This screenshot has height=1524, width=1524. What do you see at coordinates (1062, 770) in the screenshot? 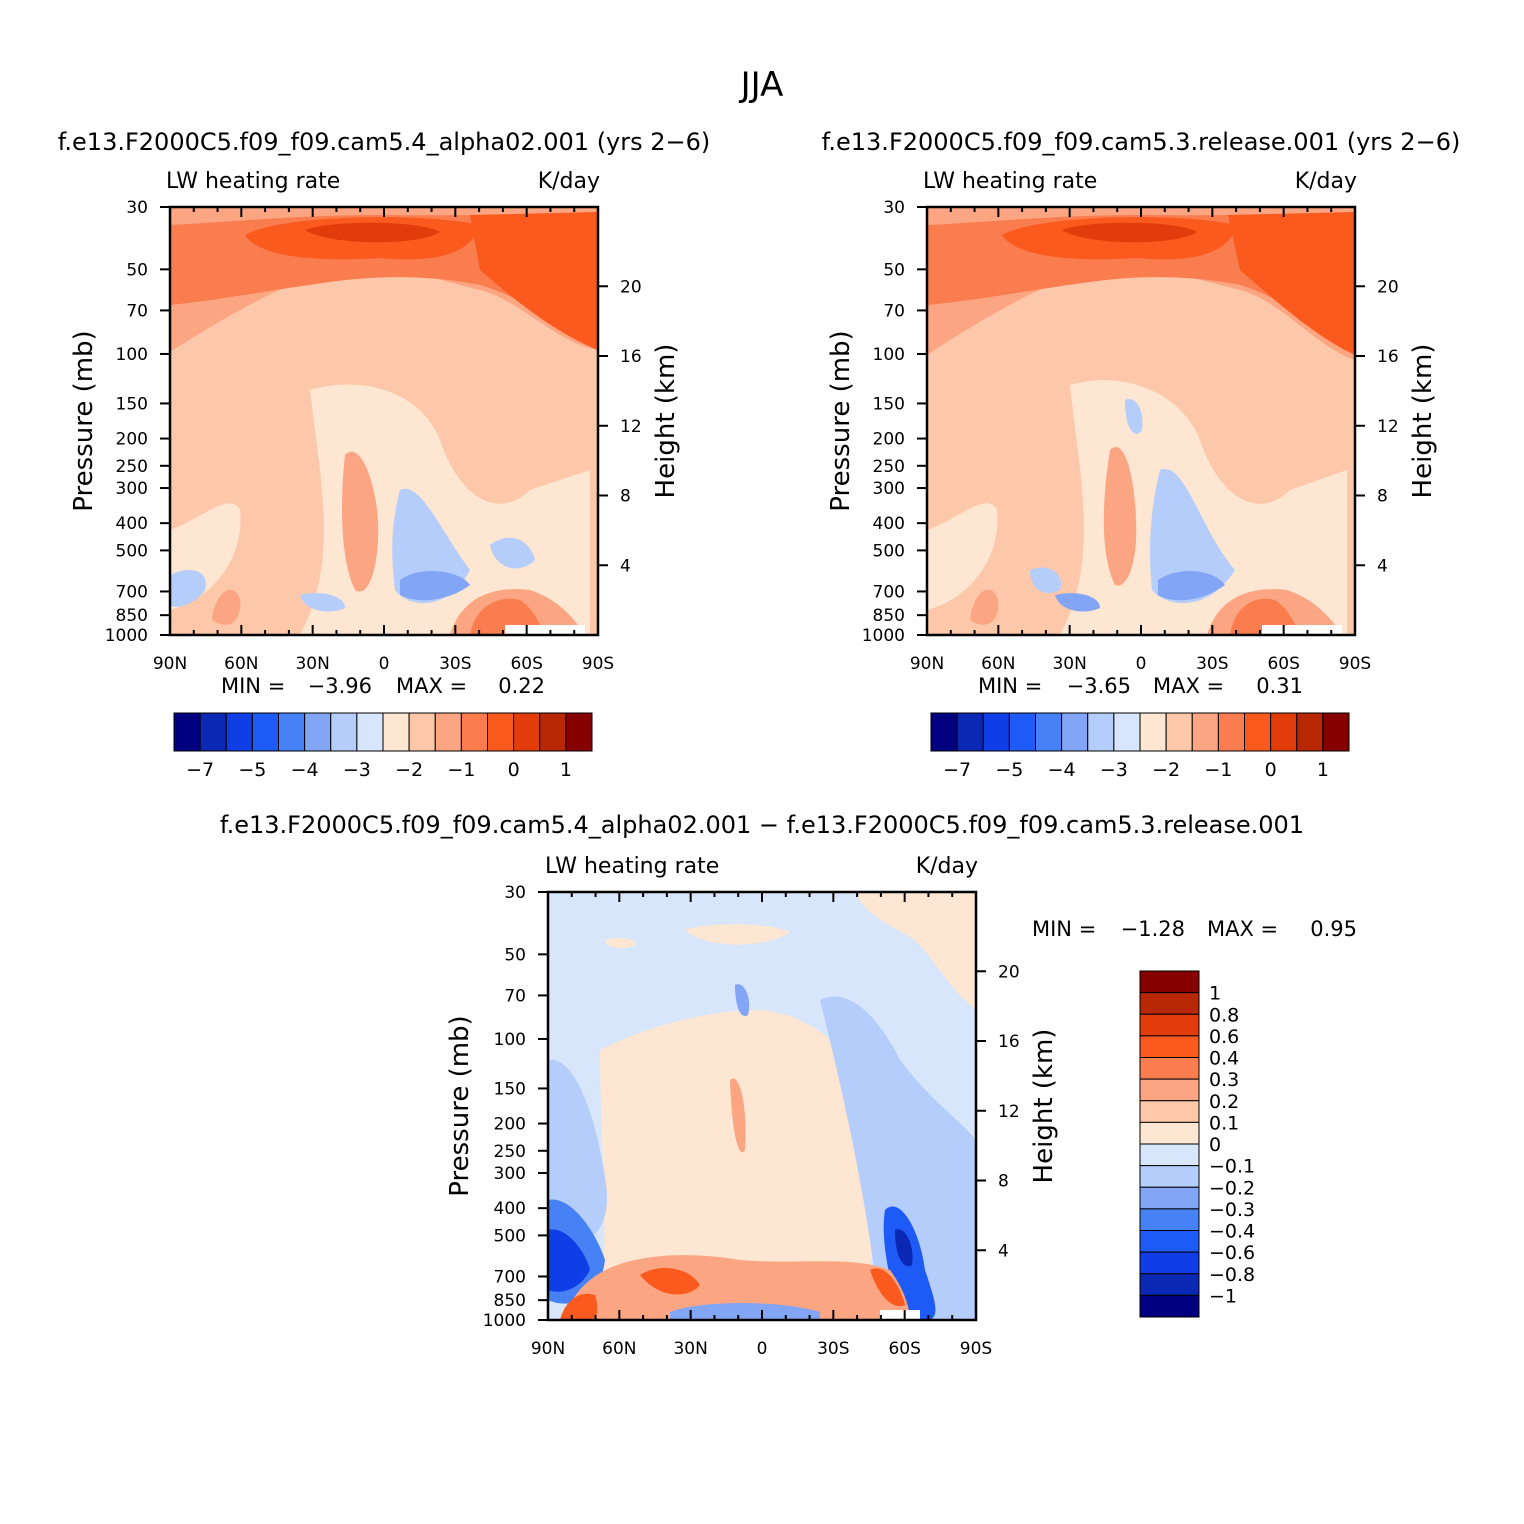
I see `colorbar-label: −4` at bounding box center [1062, 770].